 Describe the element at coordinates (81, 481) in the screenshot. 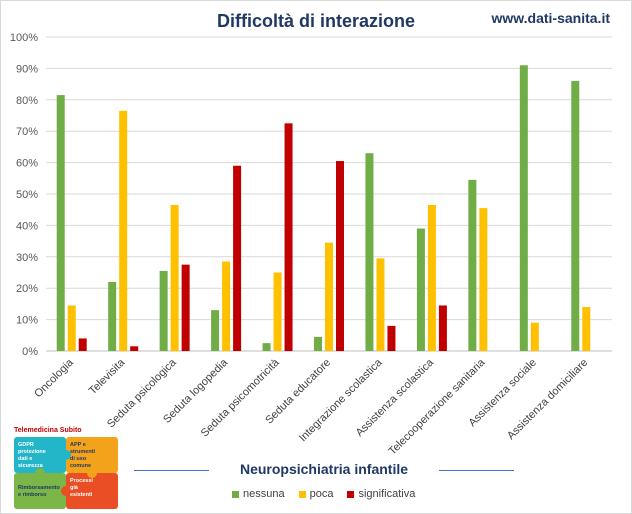

I see `puzzle-piece-label: Processi` at that location.